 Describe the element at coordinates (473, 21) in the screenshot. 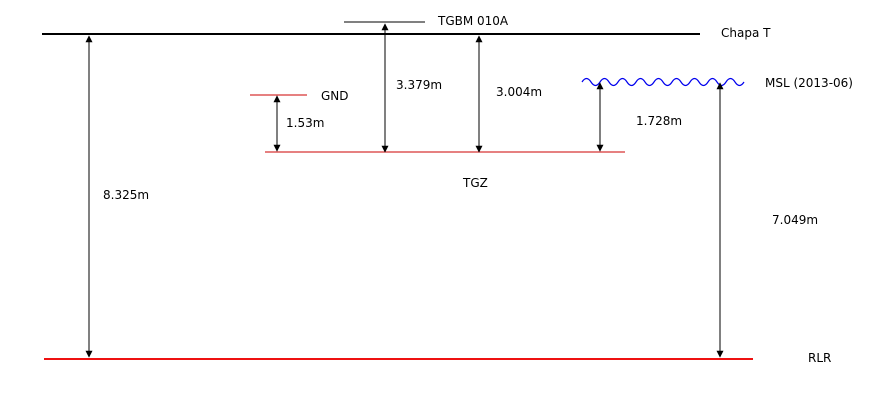

I see `tgbm-label: TGBM 010A` at that location.